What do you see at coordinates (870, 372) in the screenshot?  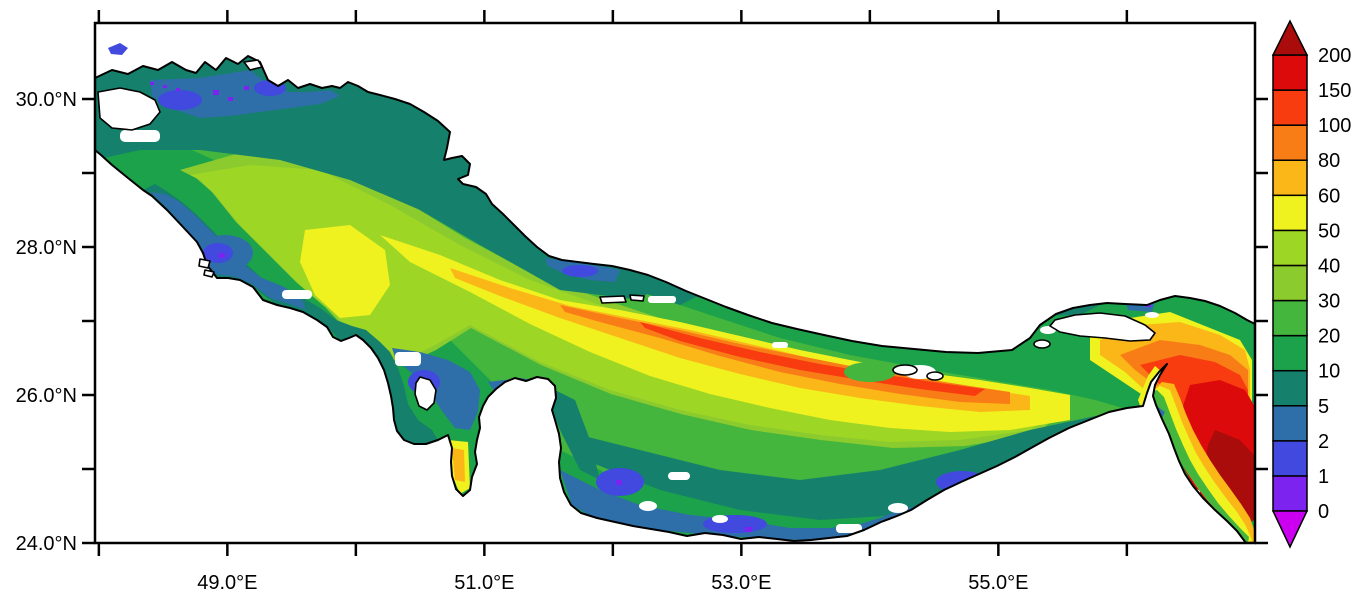 I see `green-spot-mid-band` at bounding box center [870, 372].